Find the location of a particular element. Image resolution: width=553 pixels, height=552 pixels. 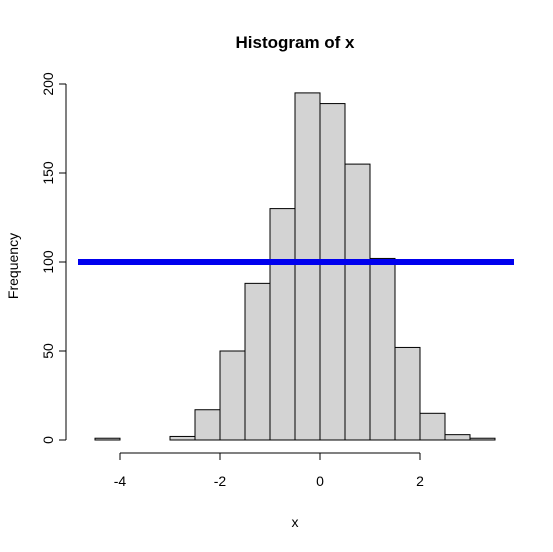

y-tick-label: 100 is located at coordinates (48, 262).